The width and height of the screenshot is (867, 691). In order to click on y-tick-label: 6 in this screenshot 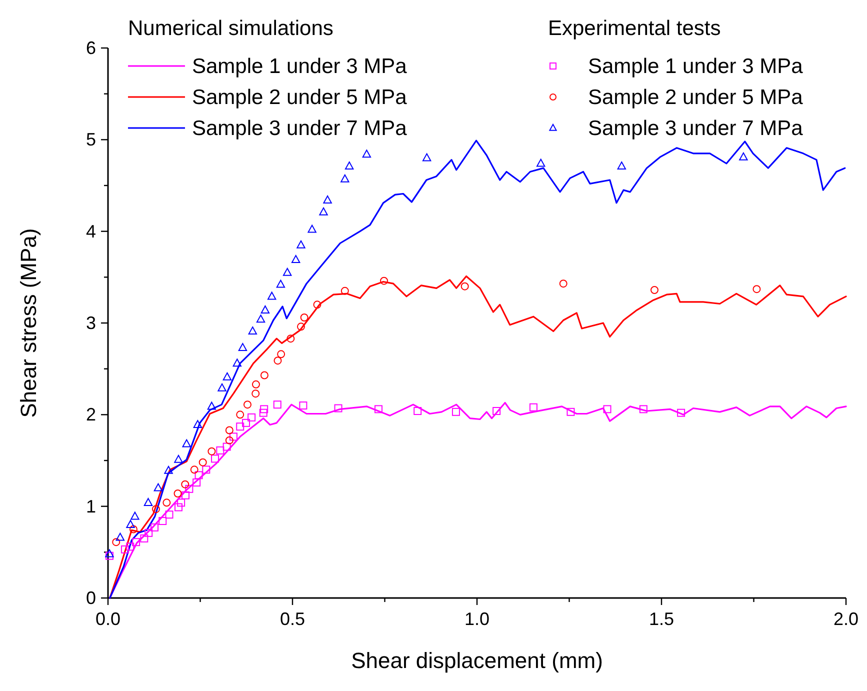, I will do `click(91, 48)`.